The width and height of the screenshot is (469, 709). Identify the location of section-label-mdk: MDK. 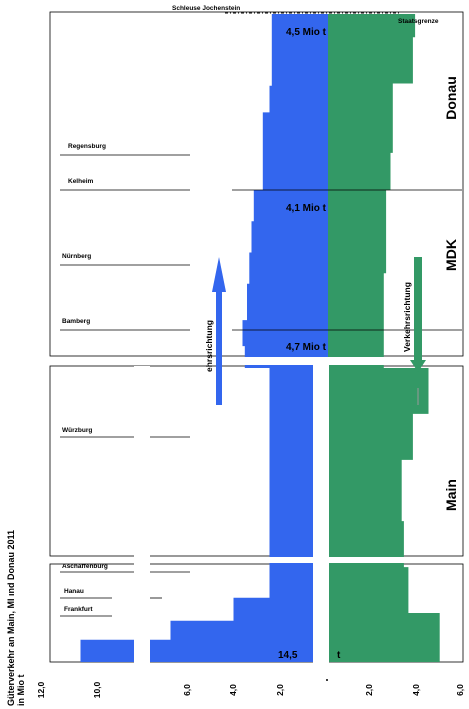
(451, 255).